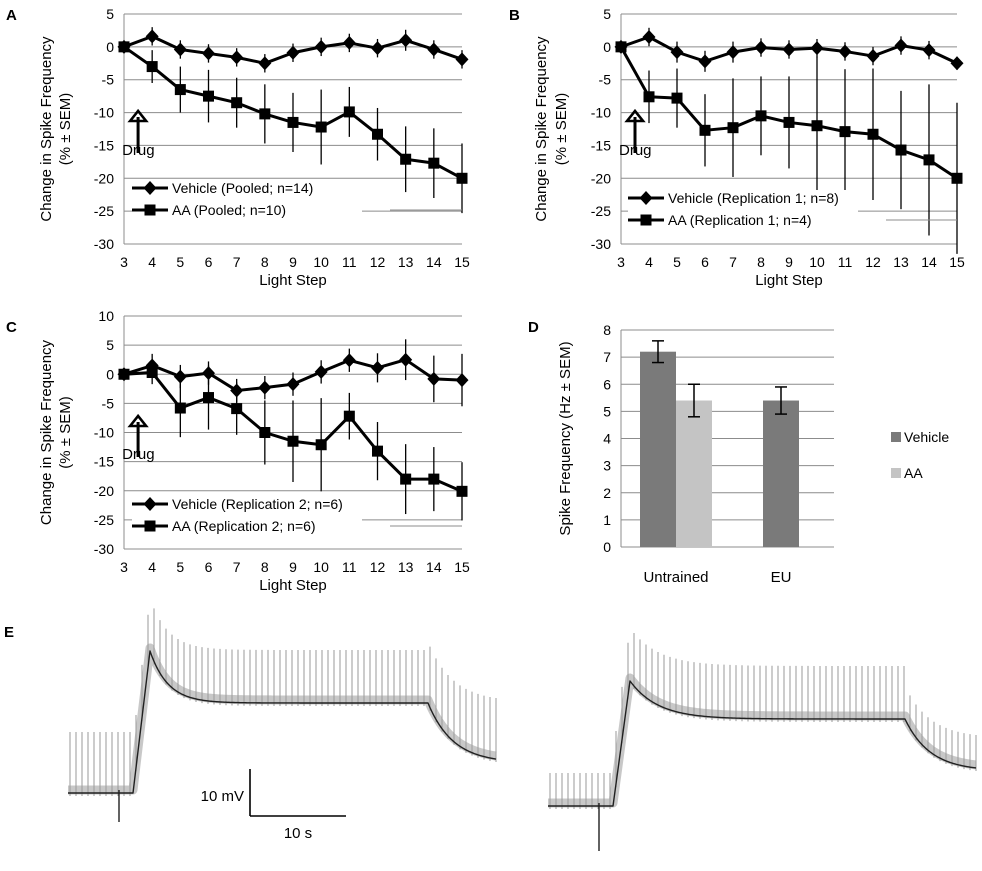 The height and width of the screenshot is (871, 982). I want to click on chart-a-xtick-8: 11, so click(349, 262).